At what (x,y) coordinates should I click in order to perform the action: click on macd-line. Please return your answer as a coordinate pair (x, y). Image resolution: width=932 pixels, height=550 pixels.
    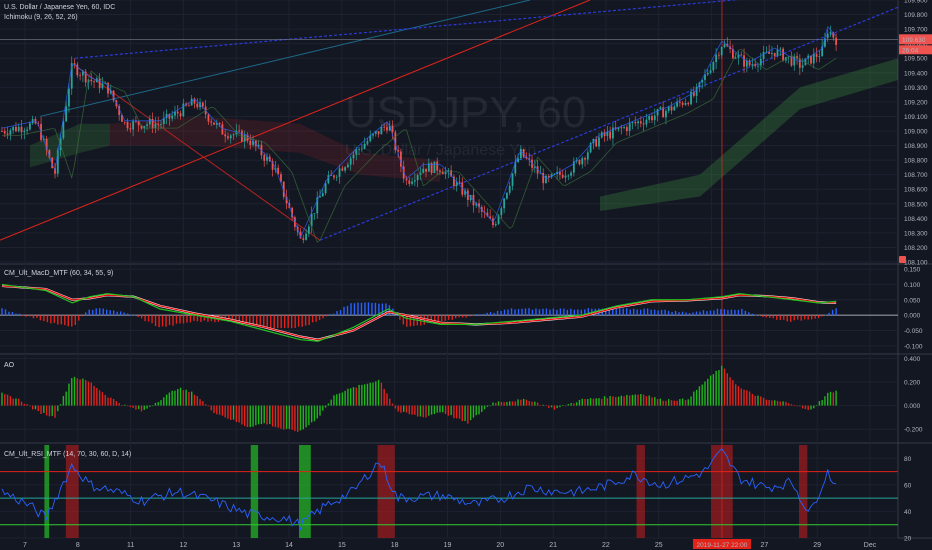
    Looking at the image, I should click on (419, 312).